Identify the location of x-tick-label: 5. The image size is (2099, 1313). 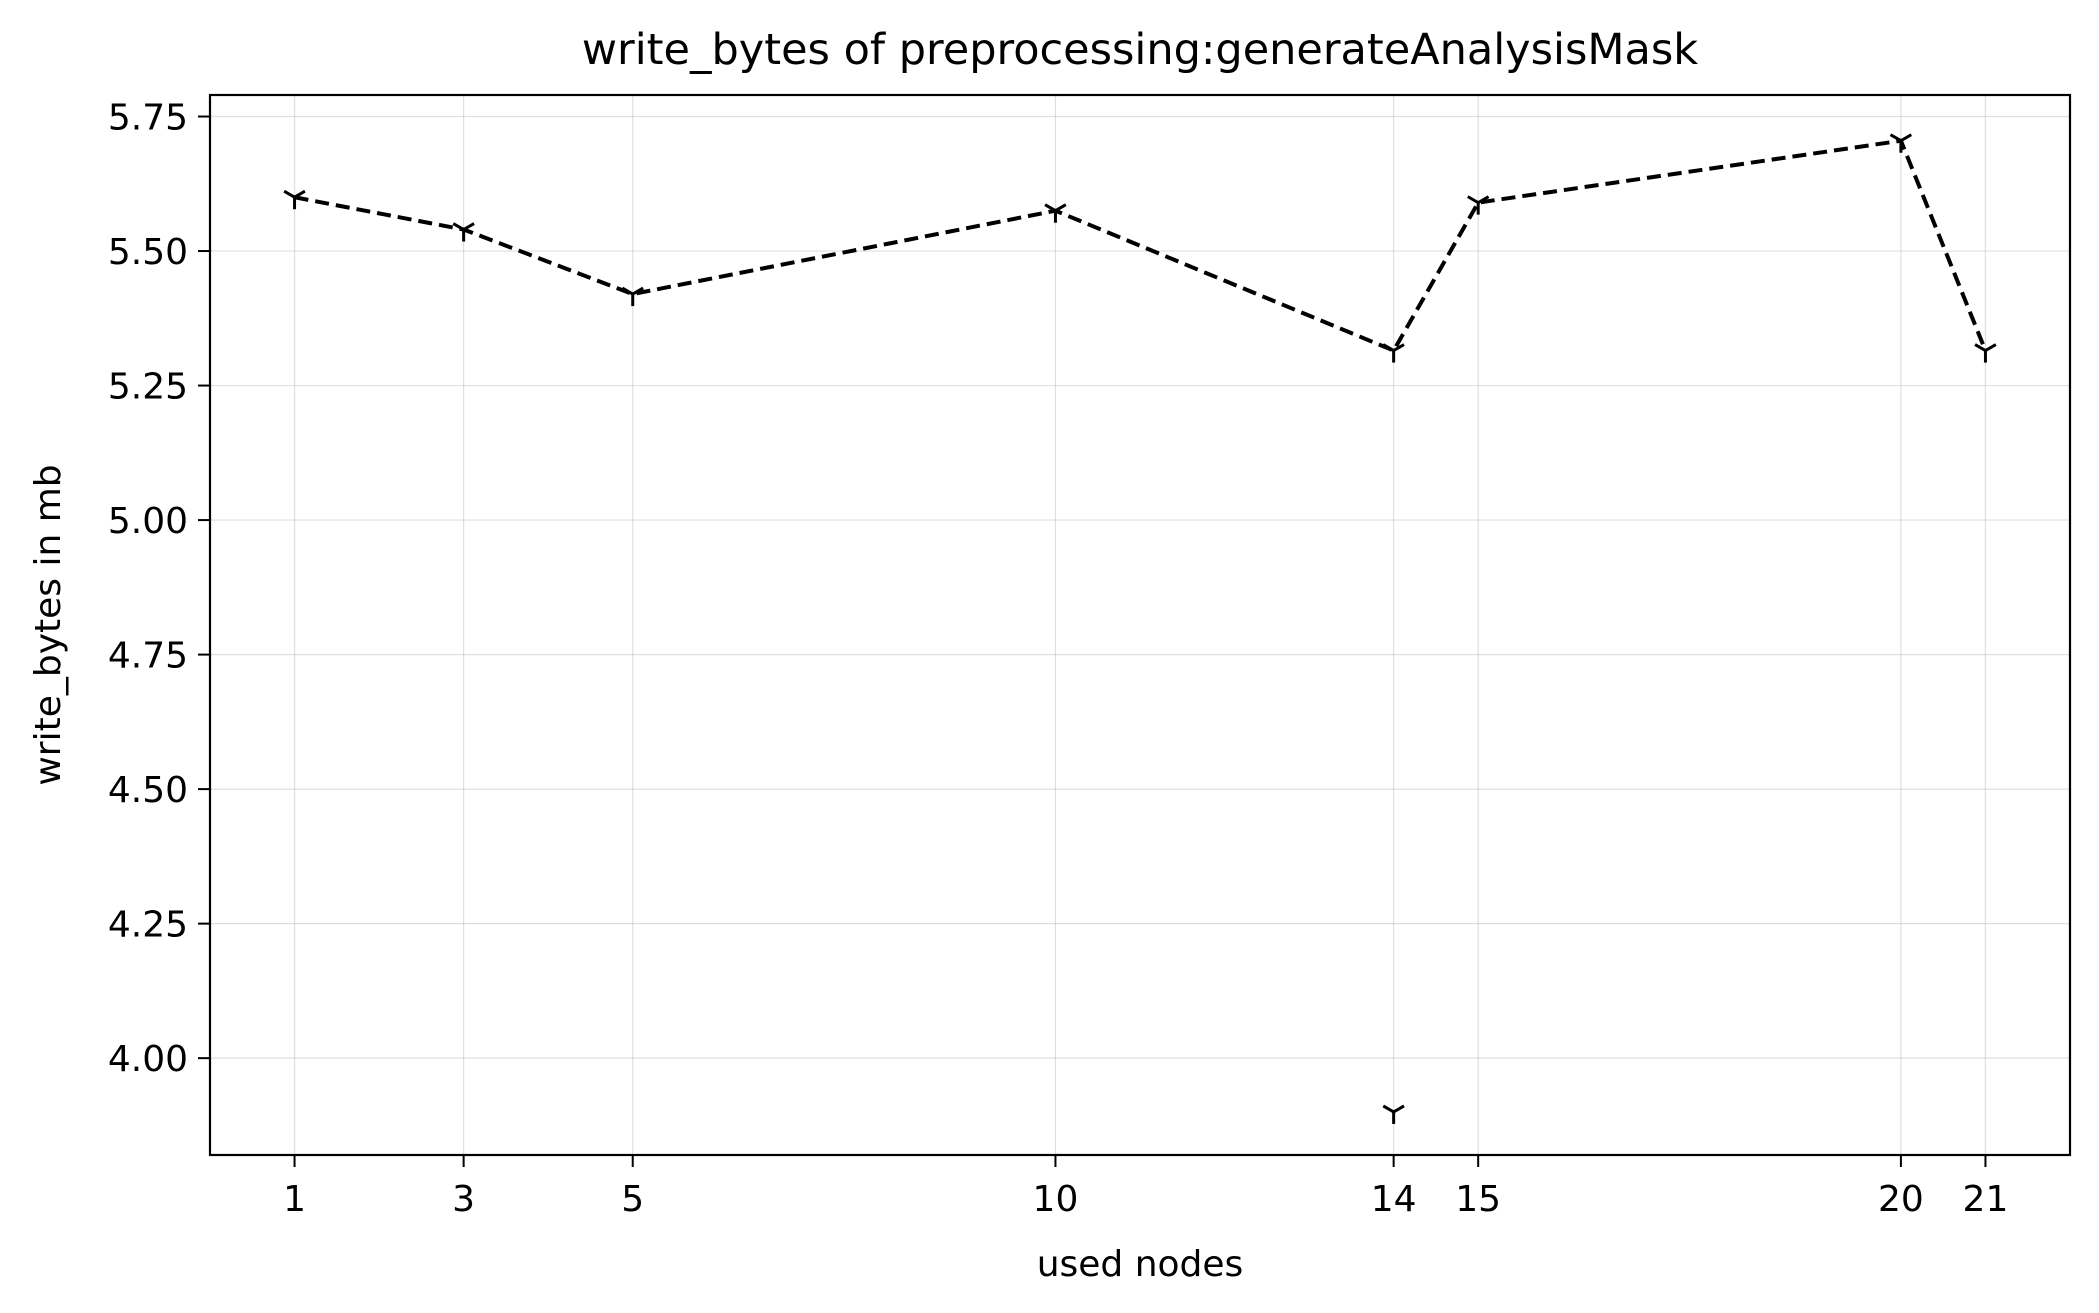
(632, 1199).